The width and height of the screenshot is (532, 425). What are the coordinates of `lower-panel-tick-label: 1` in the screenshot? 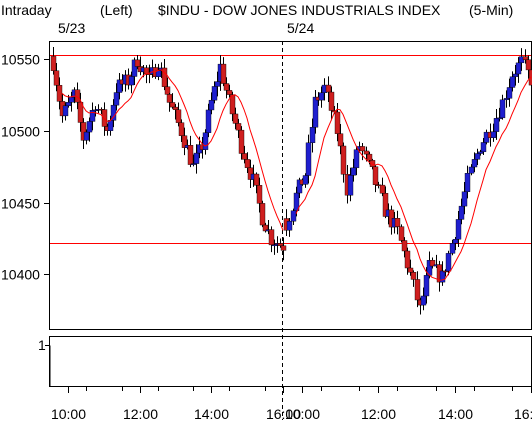 It's located at (42, 345).